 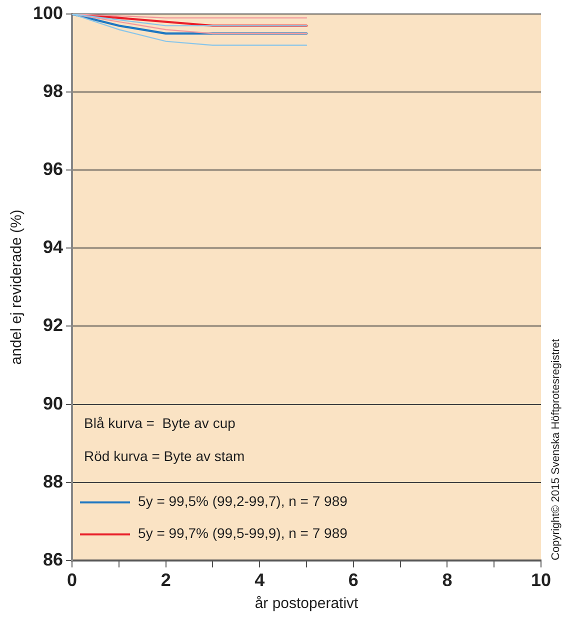 What do you see at coordinates (259, 580) in the screenshot?
I see `x-tick-label: 4` at bounding box center [259, 580].